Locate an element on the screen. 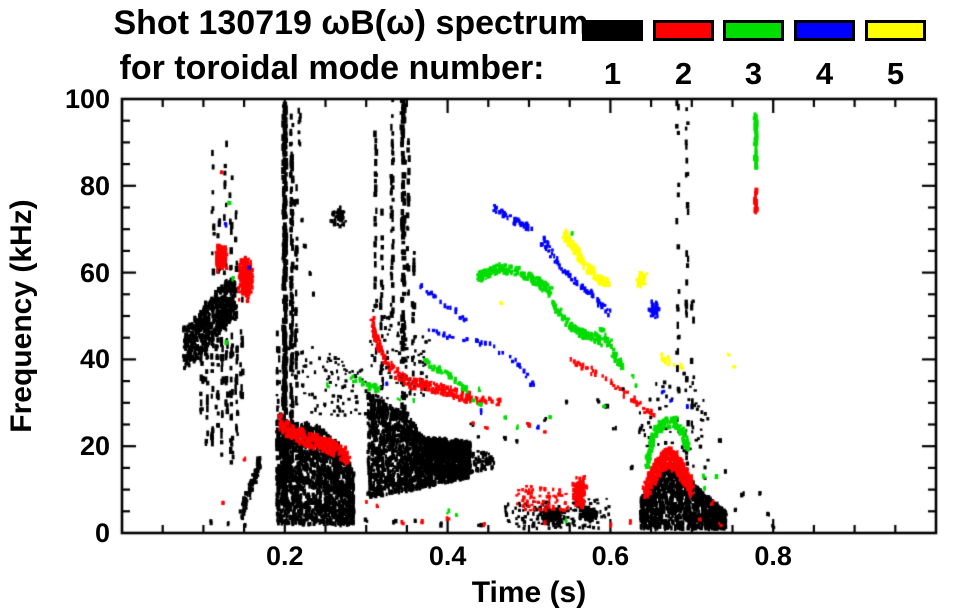 Image resolution: width=963 pixels, height=615 pixels. x-tick-label: 0.2 is located at coordinates (285, 556).